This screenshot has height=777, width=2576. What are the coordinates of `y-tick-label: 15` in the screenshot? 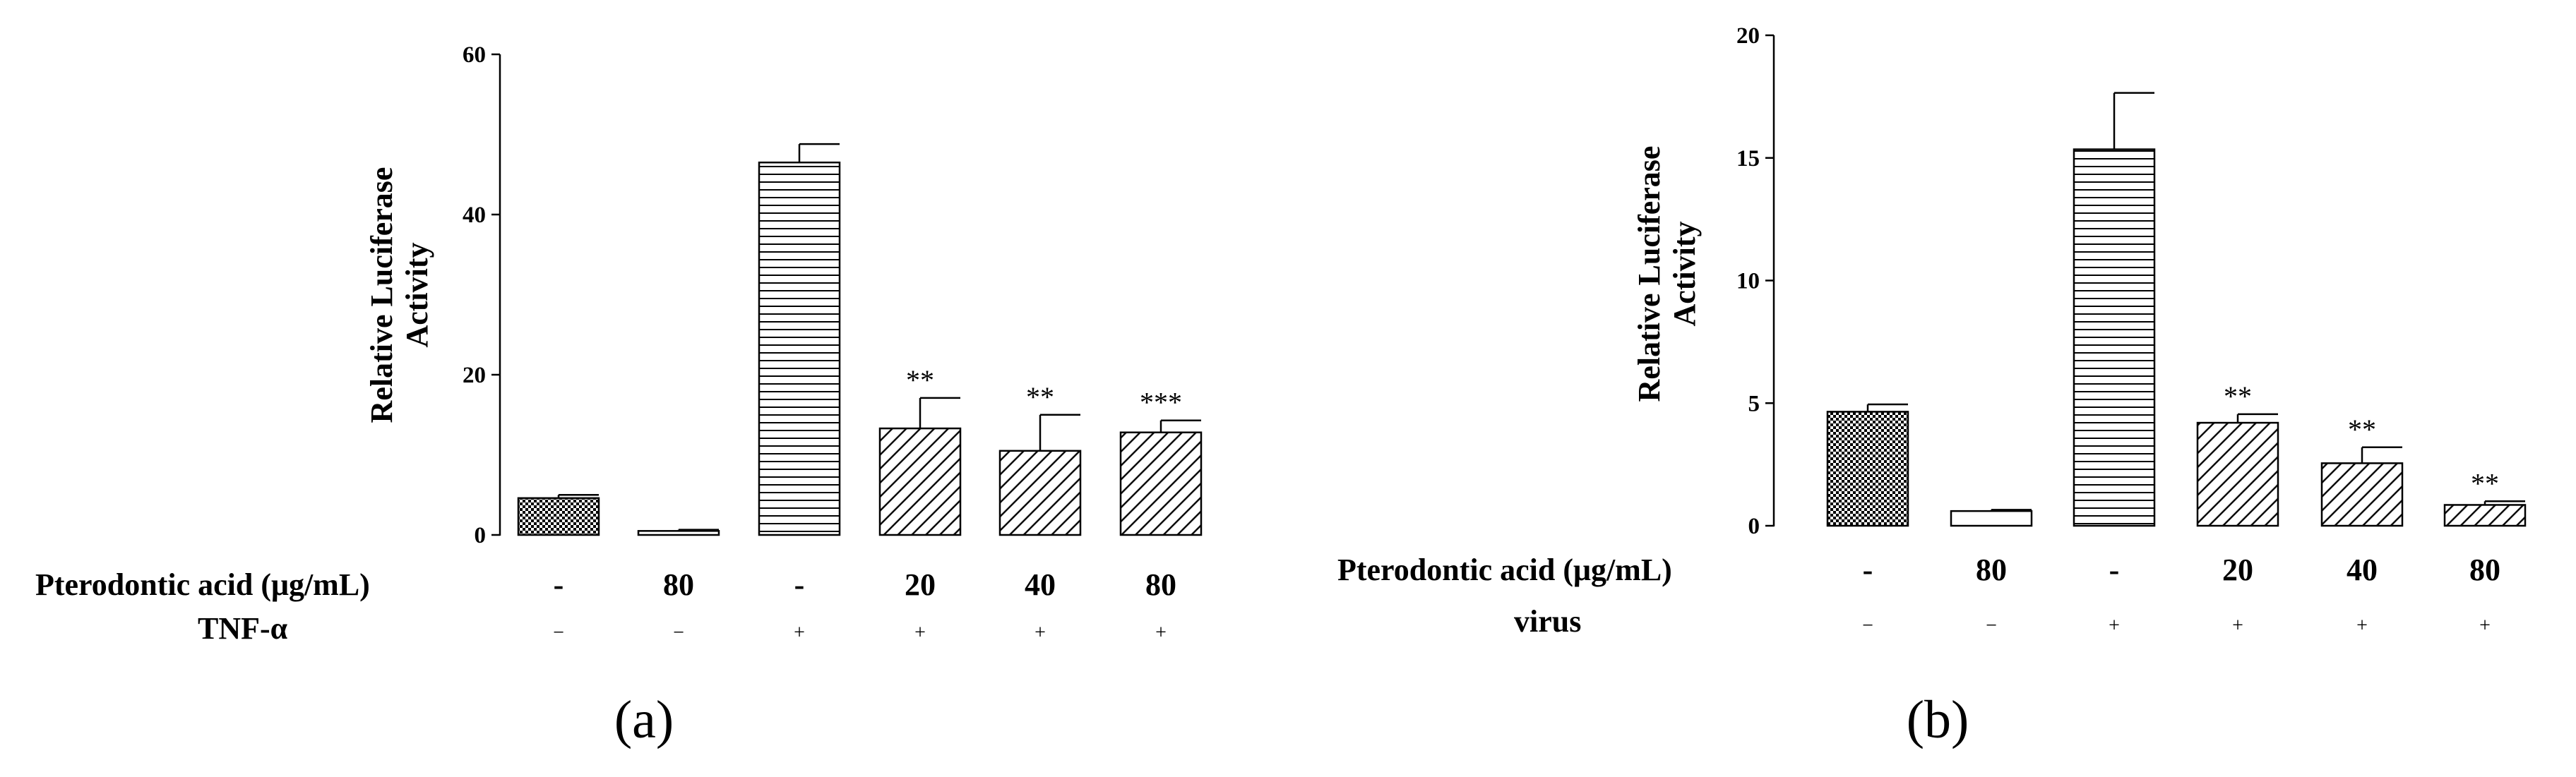 It's located at (1748, 158).